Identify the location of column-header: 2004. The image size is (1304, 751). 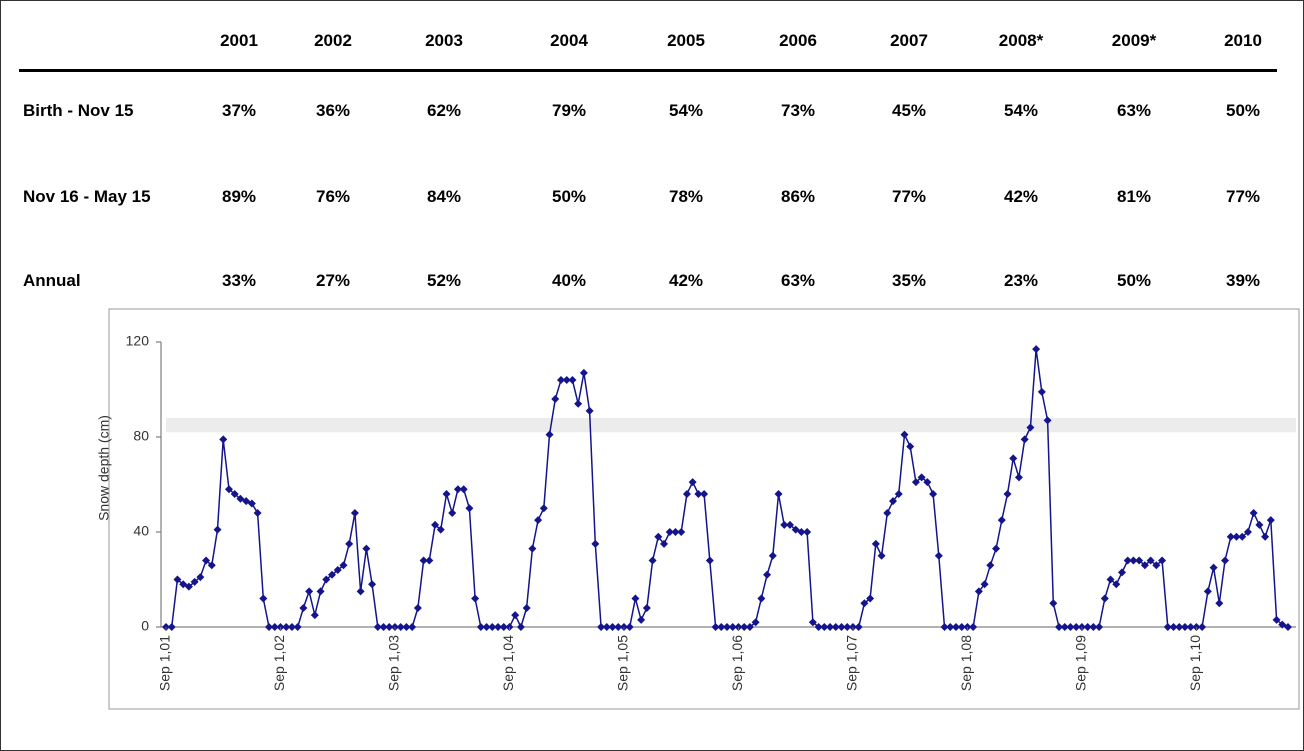
(569, 40).